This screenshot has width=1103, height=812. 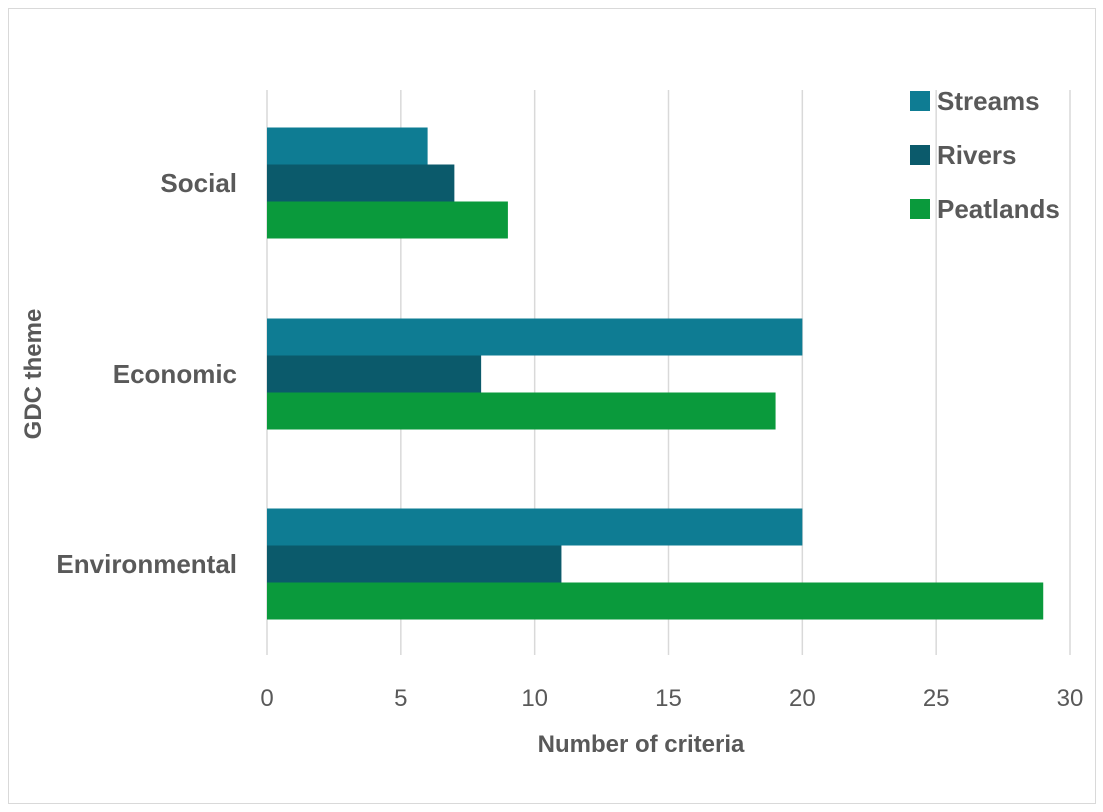 What do you see at coordinates (266, 698) in the screenshot?
I see `x-tick-label: 0` at bounding box center [266, 698].